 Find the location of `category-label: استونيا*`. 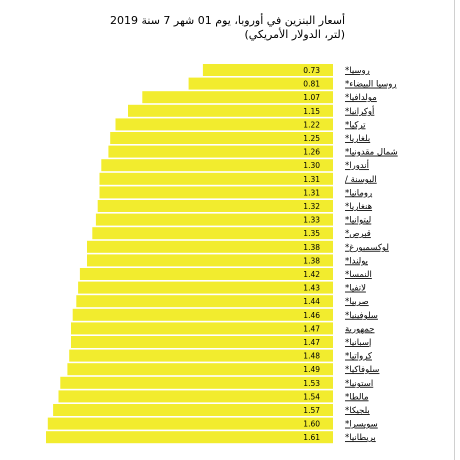

category-label: استونيا* is located at coordinates (359, 384).